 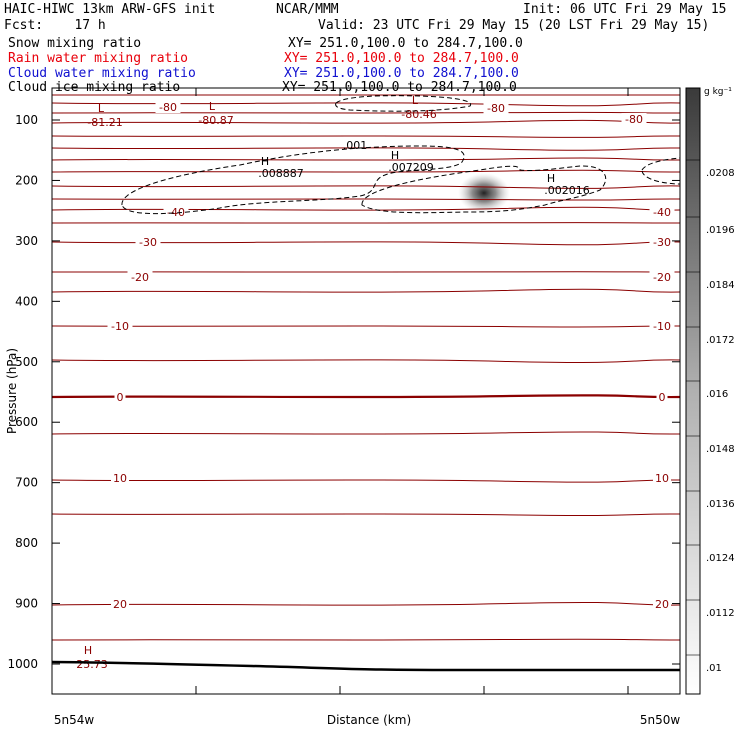 What do you see at coordinates (355, 145) in the screenshot?
I see `cloud-ice-contour-label: .001` at bounding box center [355, 145].